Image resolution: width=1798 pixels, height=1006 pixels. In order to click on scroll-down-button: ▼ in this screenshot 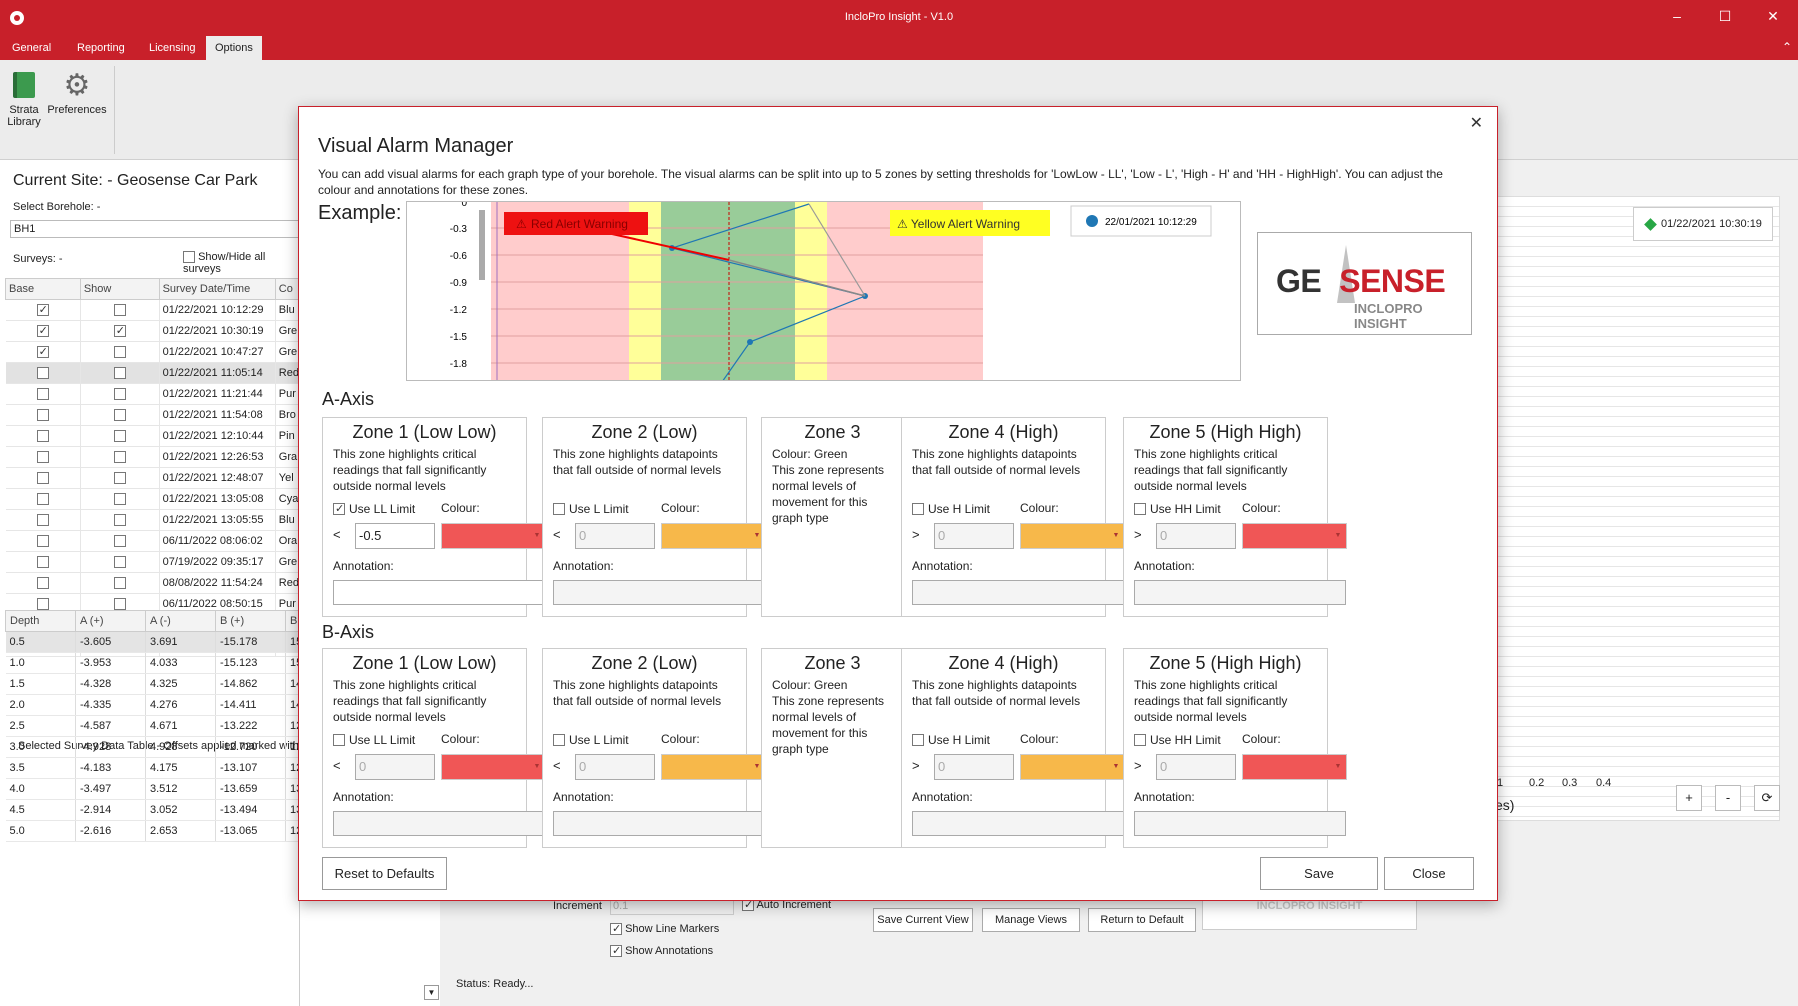, I will do `click(431, 992)`.